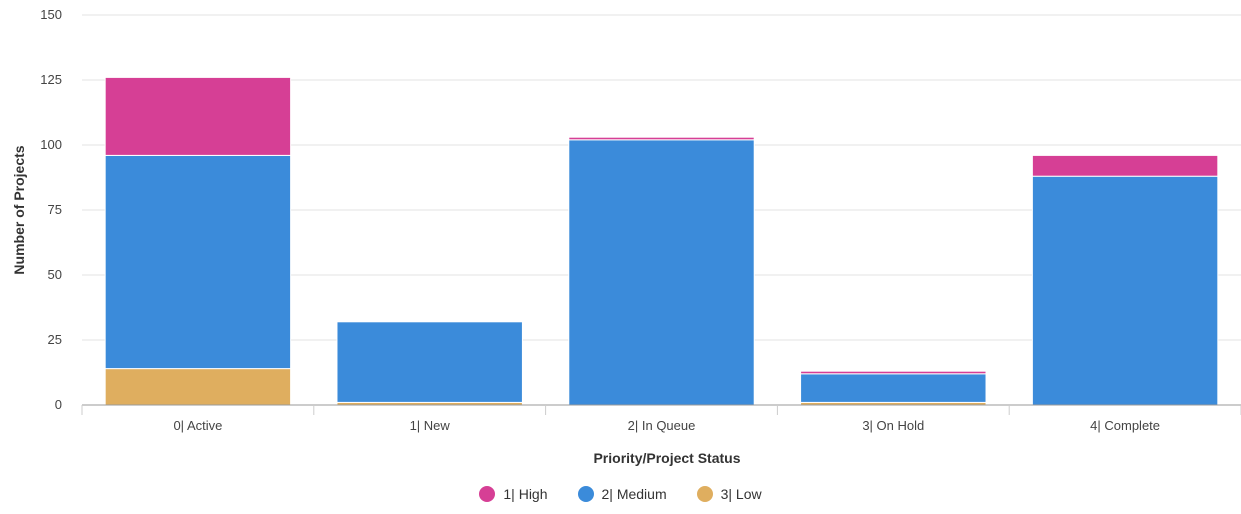 This screenshot has height=514, width=1241. What do you see at coordinates (1125, 425) in the screenshot?
I see `x-tick-label: 4| Complete` at bounding box center [1125, 425].